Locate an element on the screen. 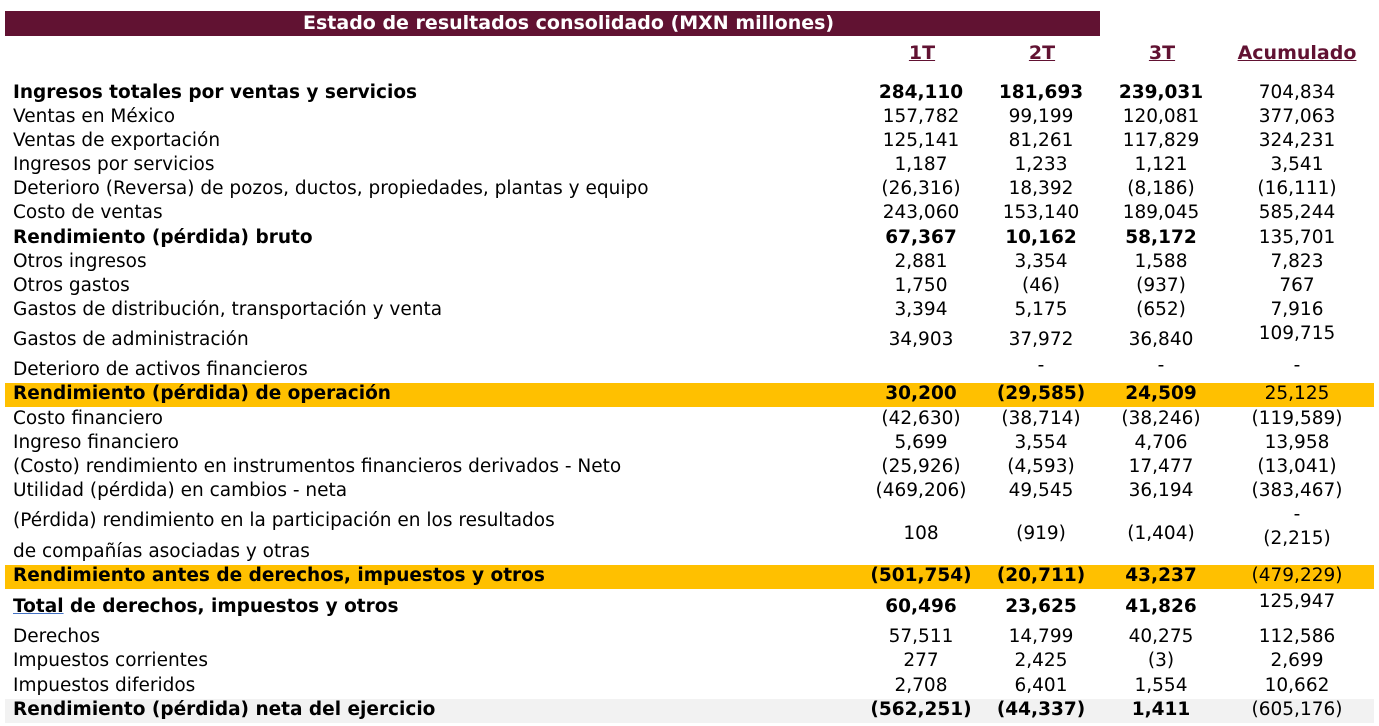 The image size is (1379, 726). cell-1t: (42,630) is located at coordinates (921, 418).